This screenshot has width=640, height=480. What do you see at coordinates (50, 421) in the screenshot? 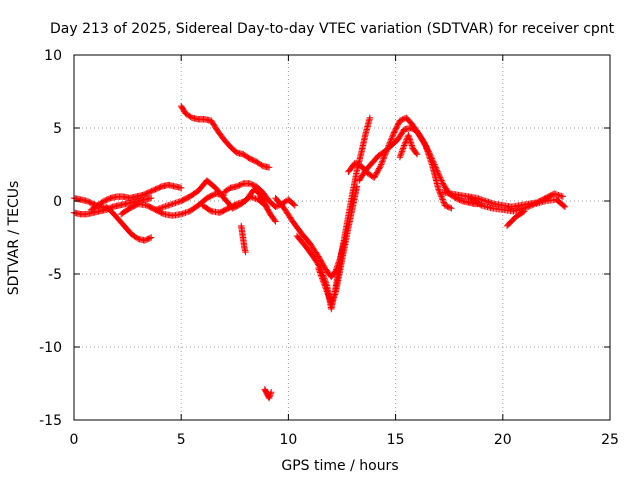
I see `y-tick-label: -15` at bounding box center [50, 421].